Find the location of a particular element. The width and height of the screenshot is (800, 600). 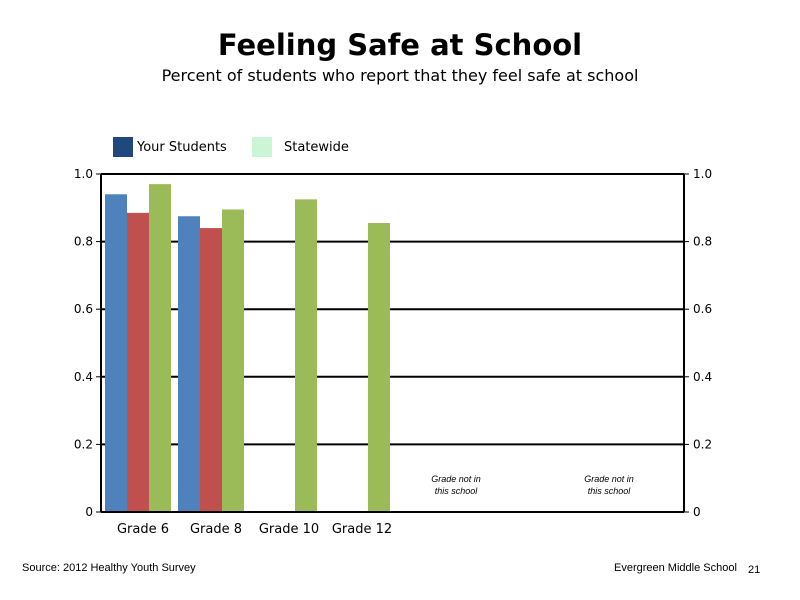

y-tick-label-right: 1.0 is located at coordinates (702, 174).